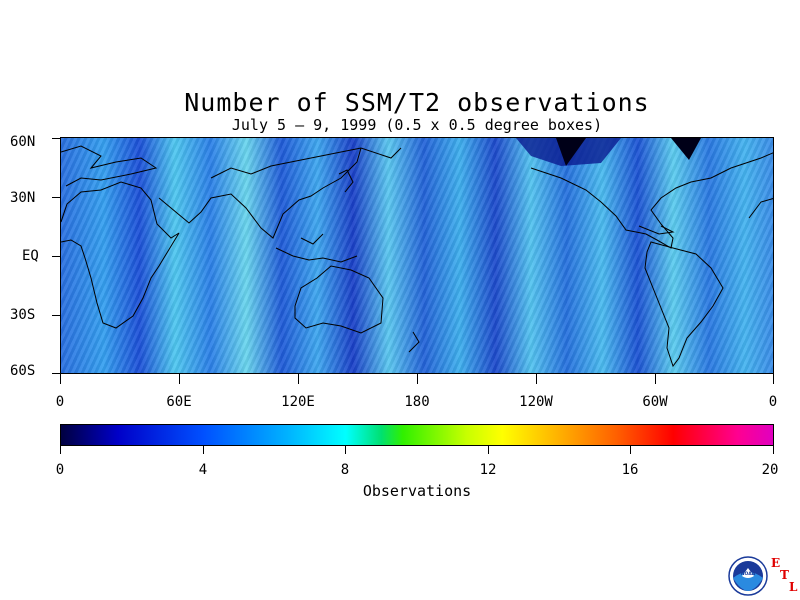 Image resolution: width=800 pixels, height=600 pixels. I want to click on lat-label-60n: 60N, so click(23, 142).